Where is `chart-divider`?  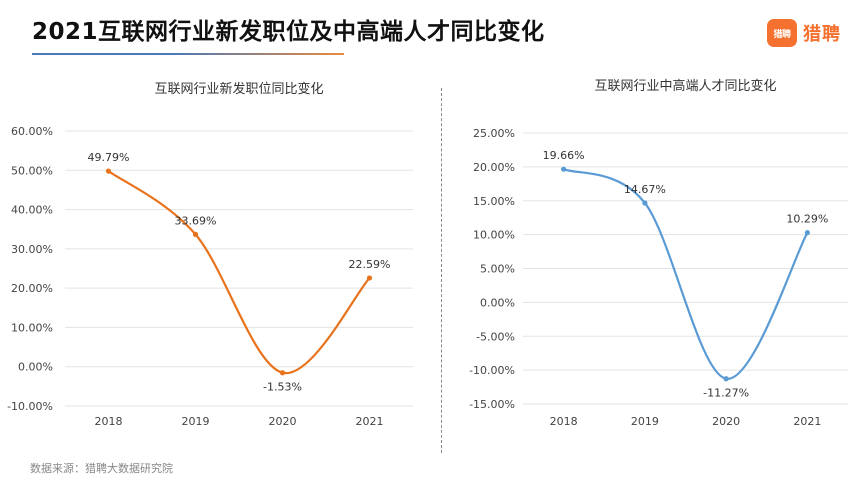
chart-divider is located at coordinates (441, 270).